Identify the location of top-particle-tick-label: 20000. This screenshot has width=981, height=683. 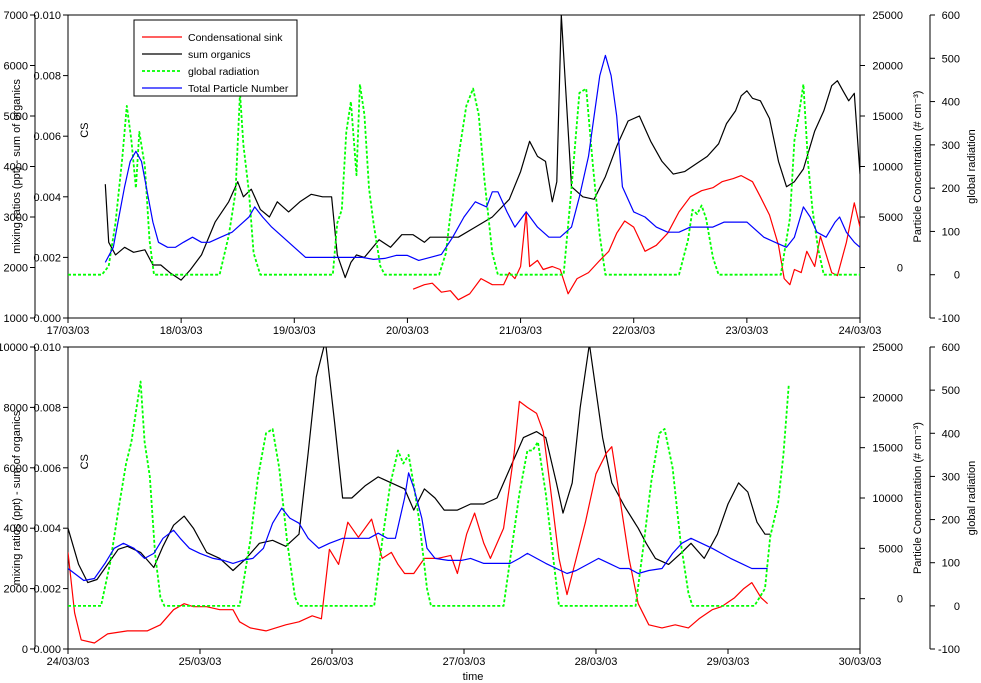
(887, 67).